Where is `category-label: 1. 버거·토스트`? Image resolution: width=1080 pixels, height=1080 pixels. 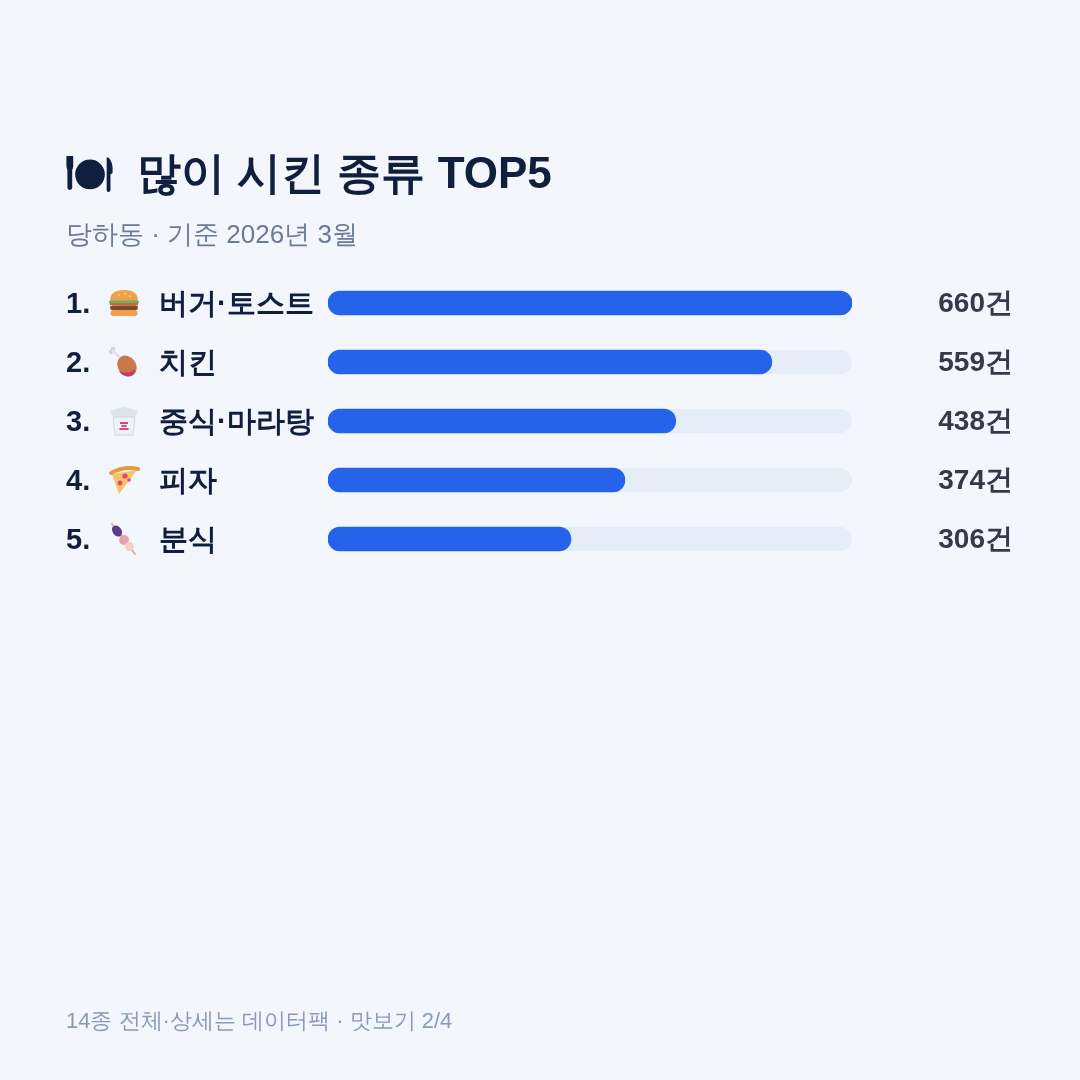
category-label: 1. 버거·토스트 is located at coordinates (190, 303).